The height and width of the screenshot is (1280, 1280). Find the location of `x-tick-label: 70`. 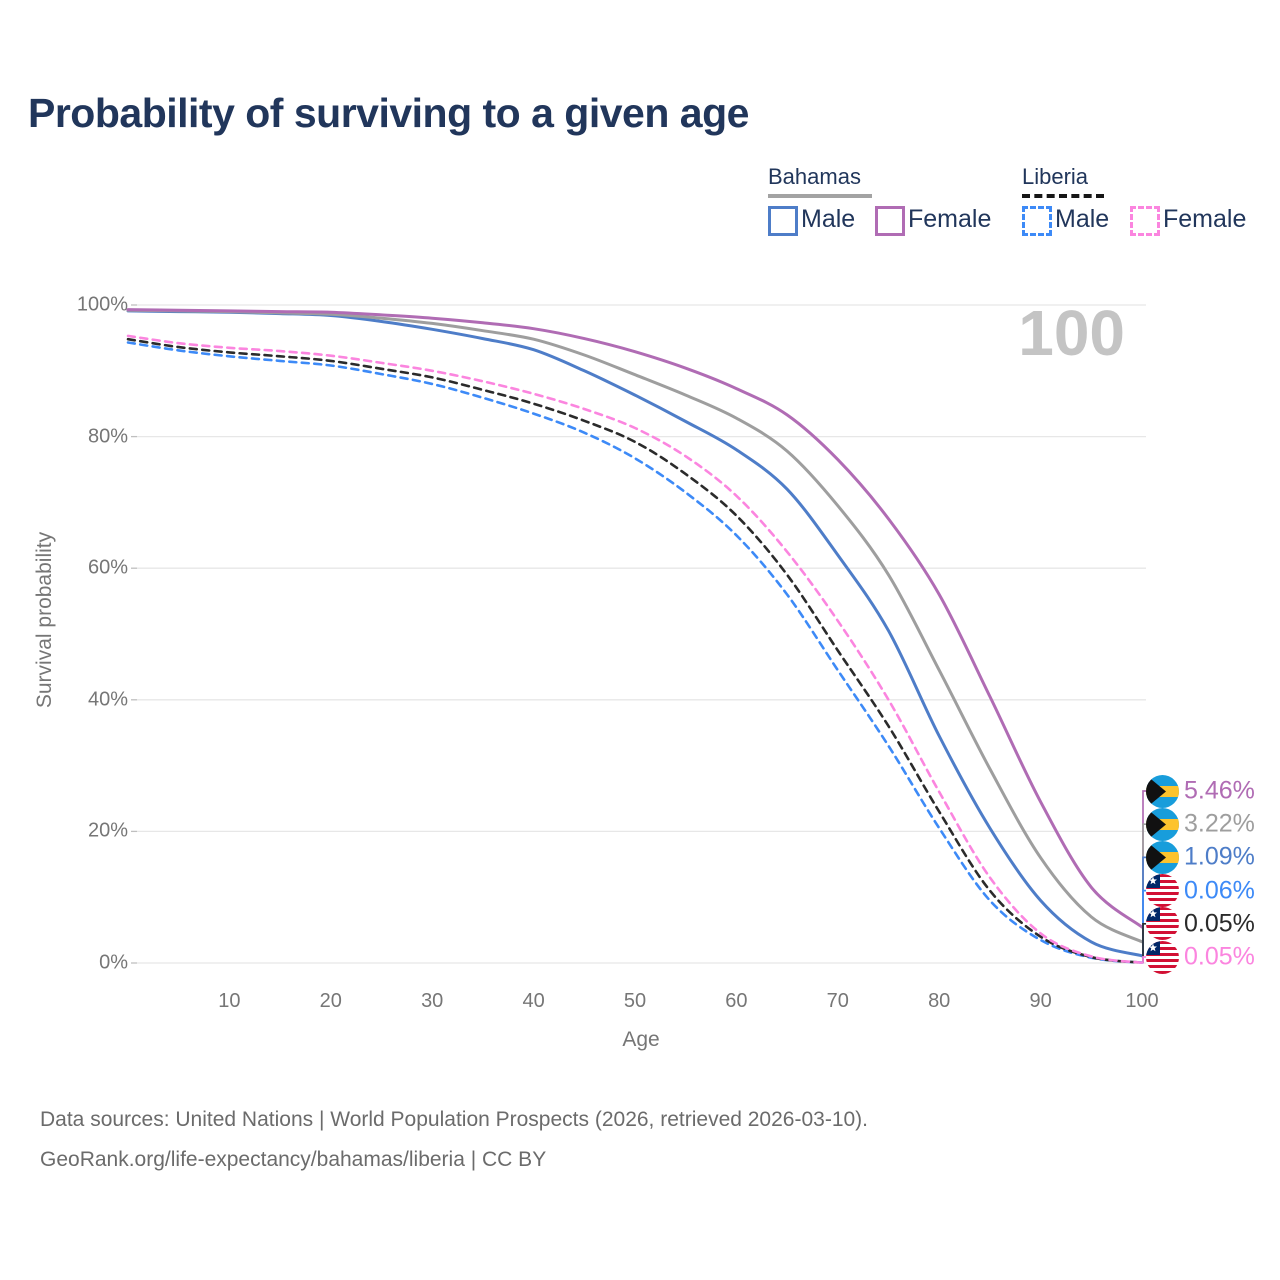

x-tick-label: 70 is located at coordinates (837, 1001).